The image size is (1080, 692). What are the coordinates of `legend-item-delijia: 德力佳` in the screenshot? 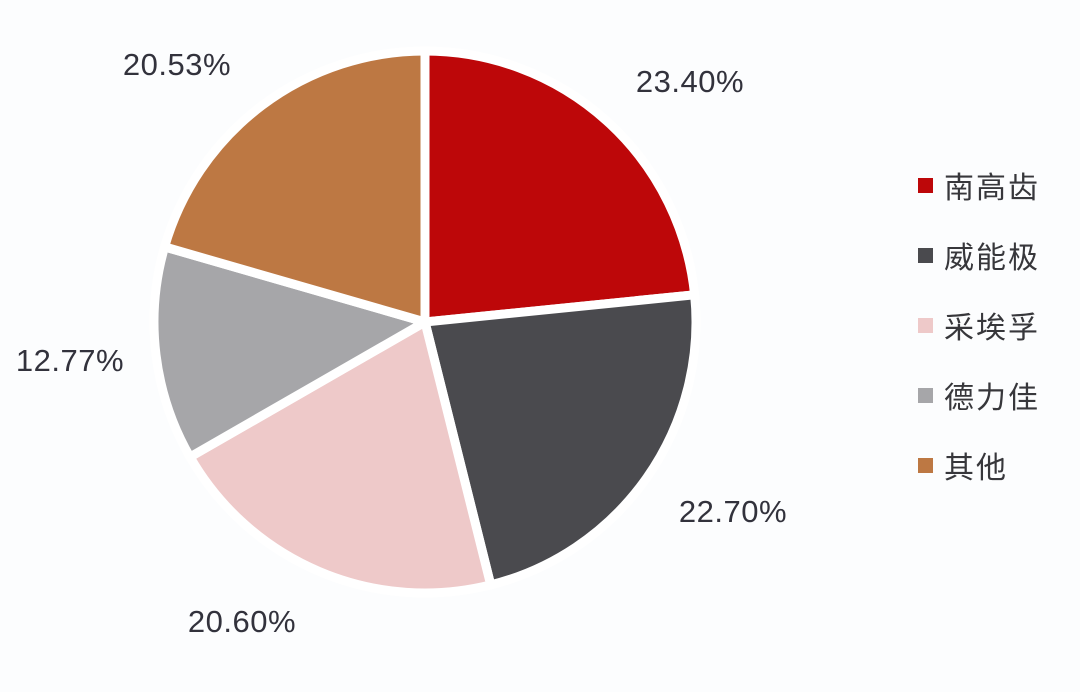 It's located at (979, 395).